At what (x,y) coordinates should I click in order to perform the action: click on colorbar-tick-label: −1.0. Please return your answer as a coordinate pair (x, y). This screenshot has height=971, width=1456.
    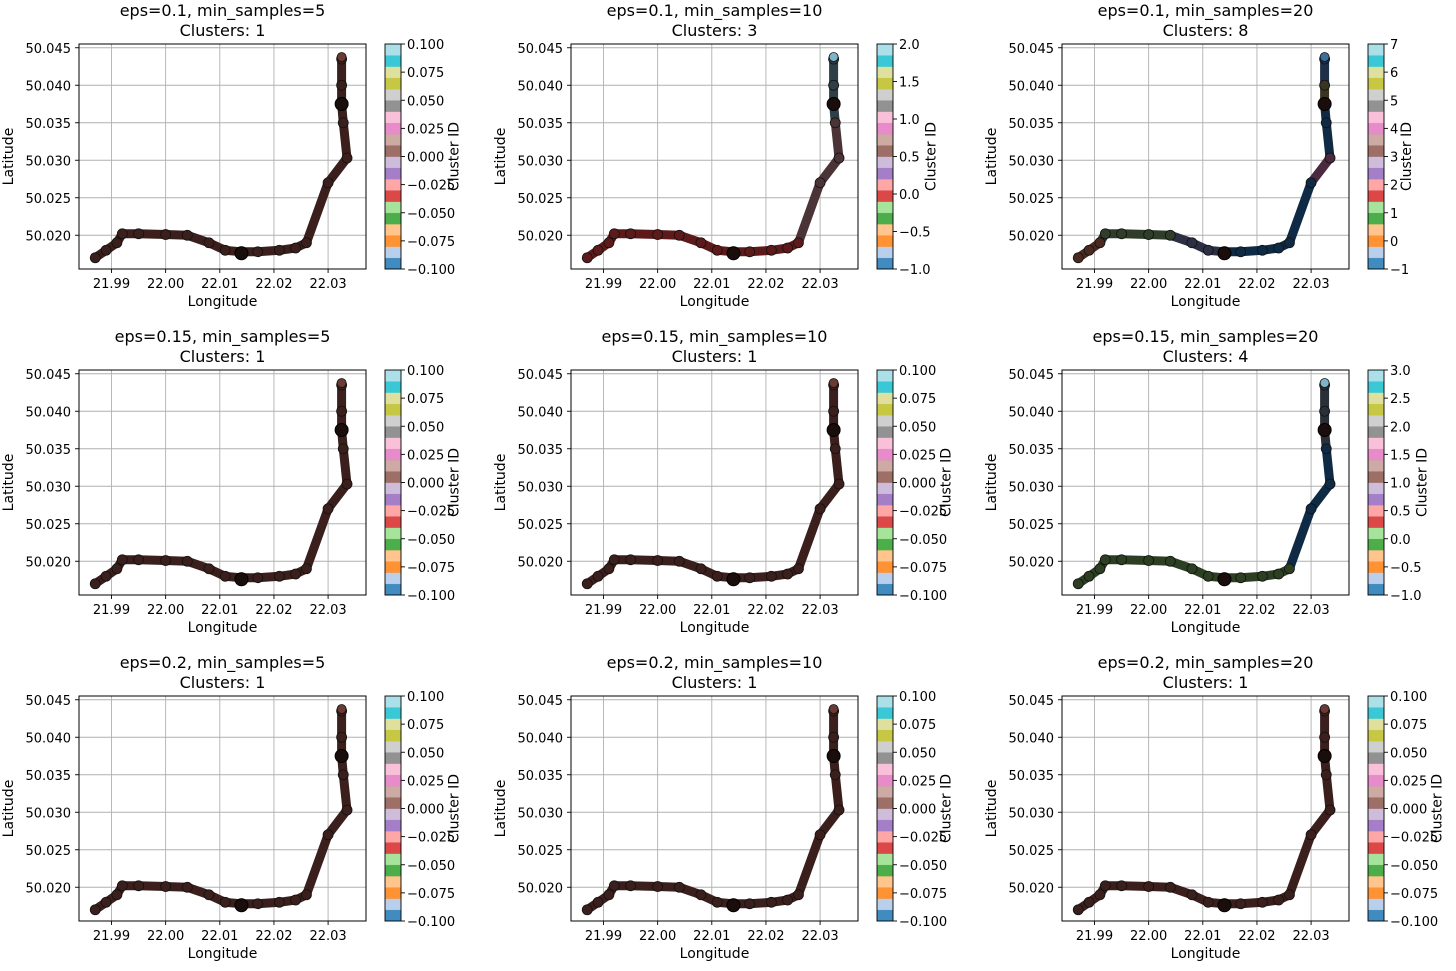
    Looking at the image, I should click on (915, 270).